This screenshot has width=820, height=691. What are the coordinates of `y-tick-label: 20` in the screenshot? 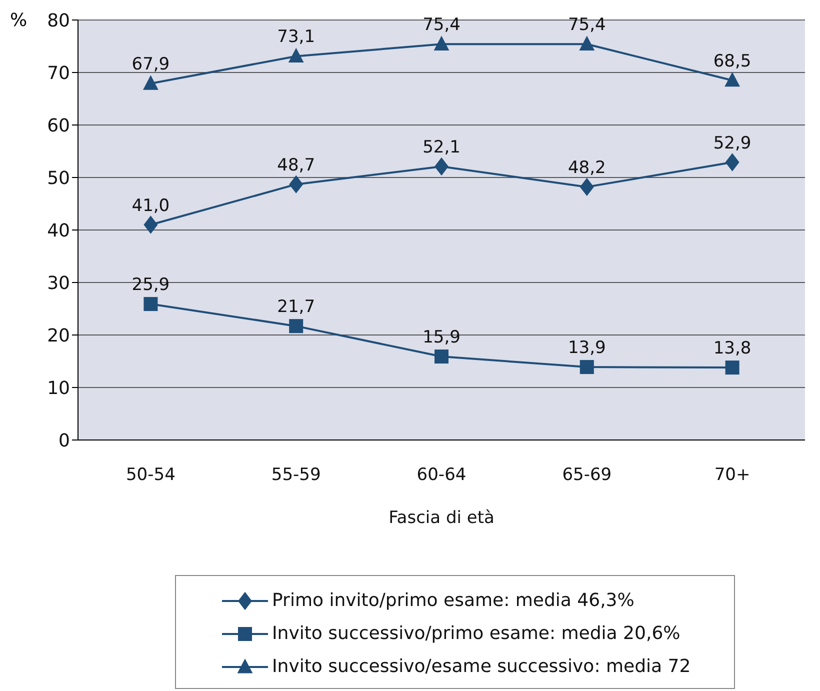 It's located at (58, 335).